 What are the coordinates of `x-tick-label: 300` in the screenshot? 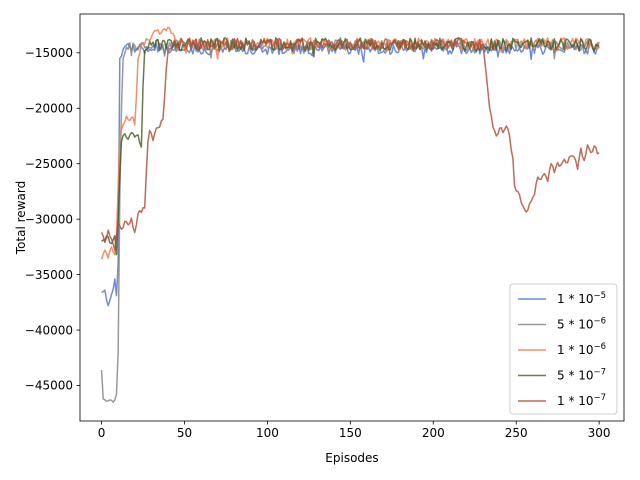 It's located at (599, 433).